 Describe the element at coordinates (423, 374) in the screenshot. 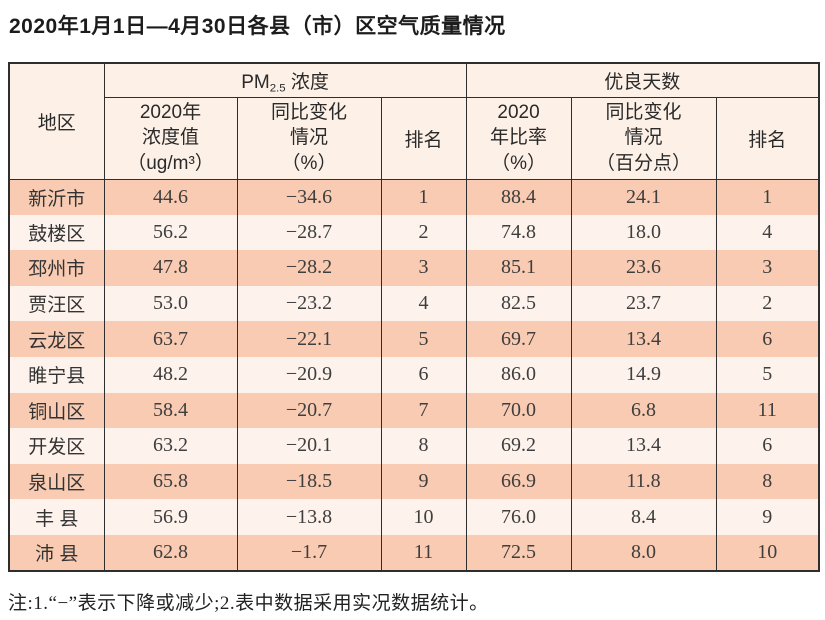

I see `cell-pm-rank: 6` at that location.